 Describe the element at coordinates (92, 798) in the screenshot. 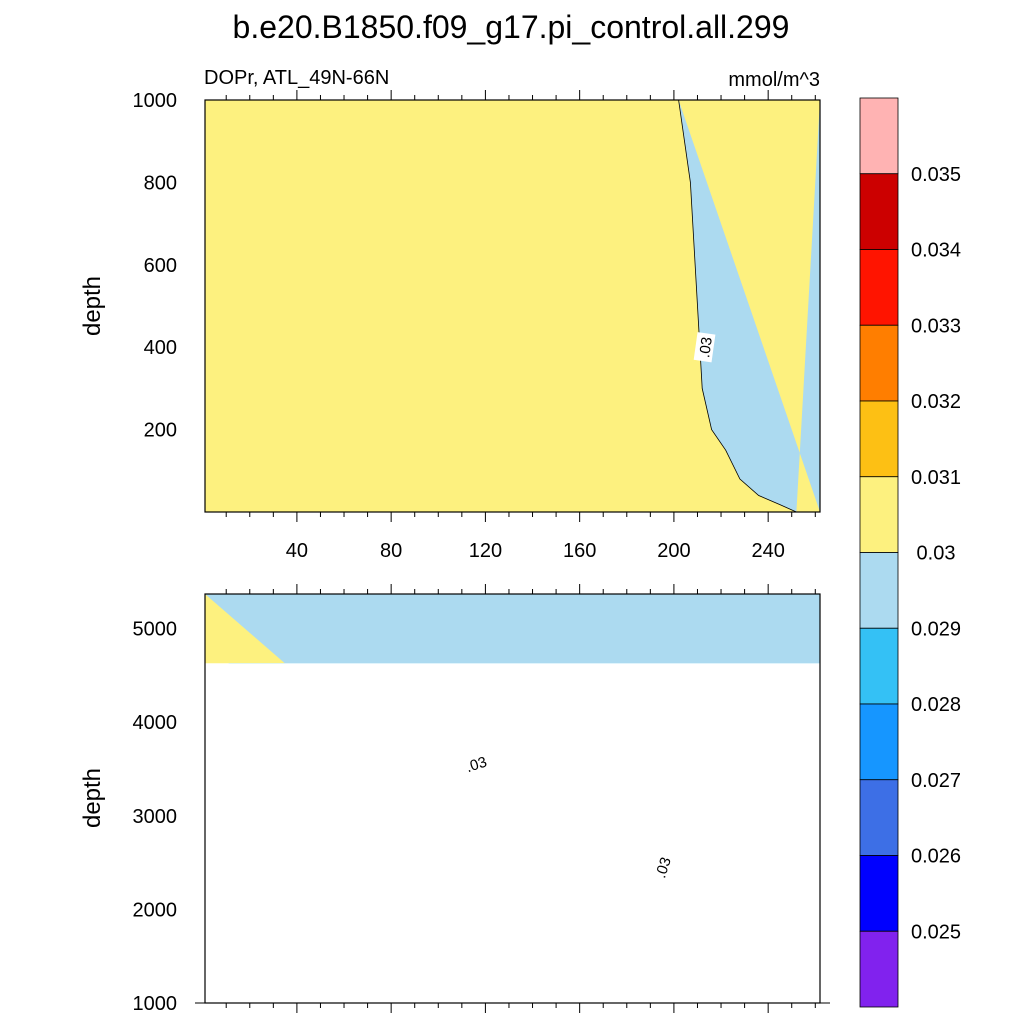

I see `lower-ylabel: depth` at that location.